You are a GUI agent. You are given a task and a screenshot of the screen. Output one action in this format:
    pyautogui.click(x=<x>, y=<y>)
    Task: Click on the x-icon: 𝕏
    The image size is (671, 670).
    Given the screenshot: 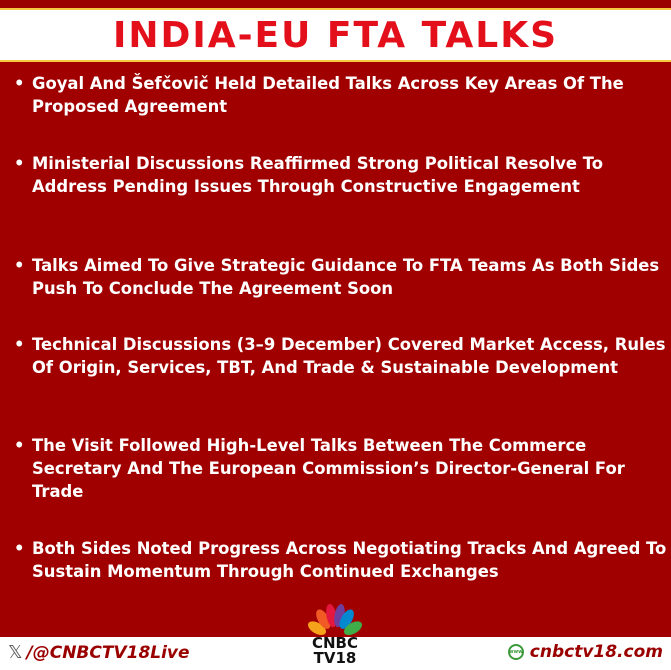 What is the action you would take?
    pyautogui.click(x=15, y=652)
    